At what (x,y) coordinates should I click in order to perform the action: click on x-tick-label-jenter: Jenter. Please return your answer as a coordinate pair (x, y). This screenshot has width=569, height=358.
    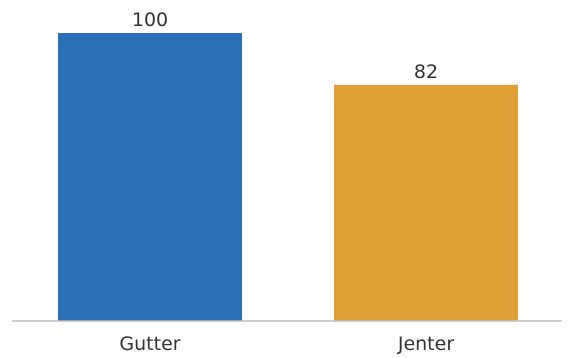
    Looking at the image, I should click on (425, 344).